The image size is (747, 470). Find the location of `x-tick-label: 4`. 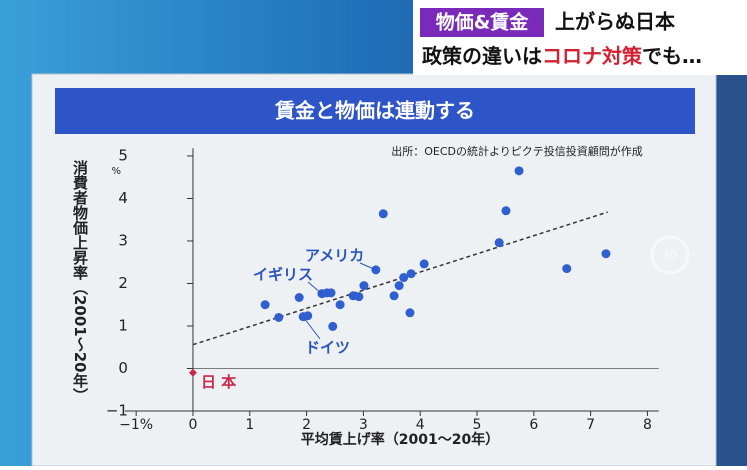

x-tick-label: 4 is located at coordinates (420, 425).